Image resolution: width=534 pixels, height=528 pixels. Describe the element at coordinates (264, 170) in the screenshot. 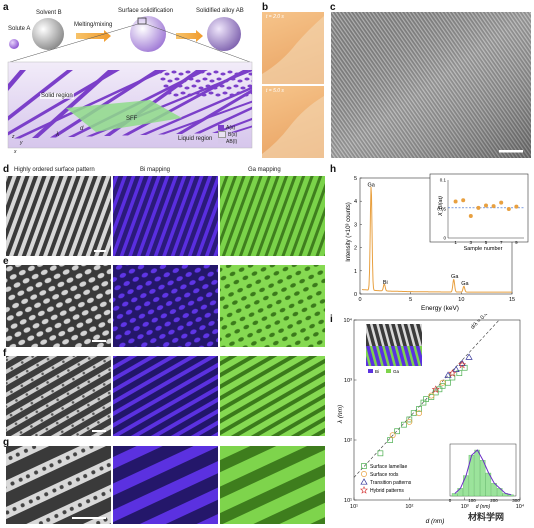

I see `col3-title: Ga mapping` at that location.